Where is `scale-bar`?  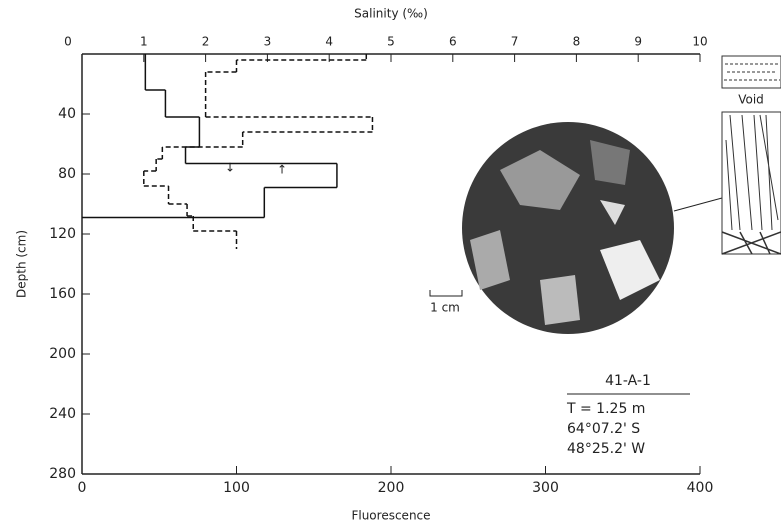 scale-bar is located at coordinates (446, 293).